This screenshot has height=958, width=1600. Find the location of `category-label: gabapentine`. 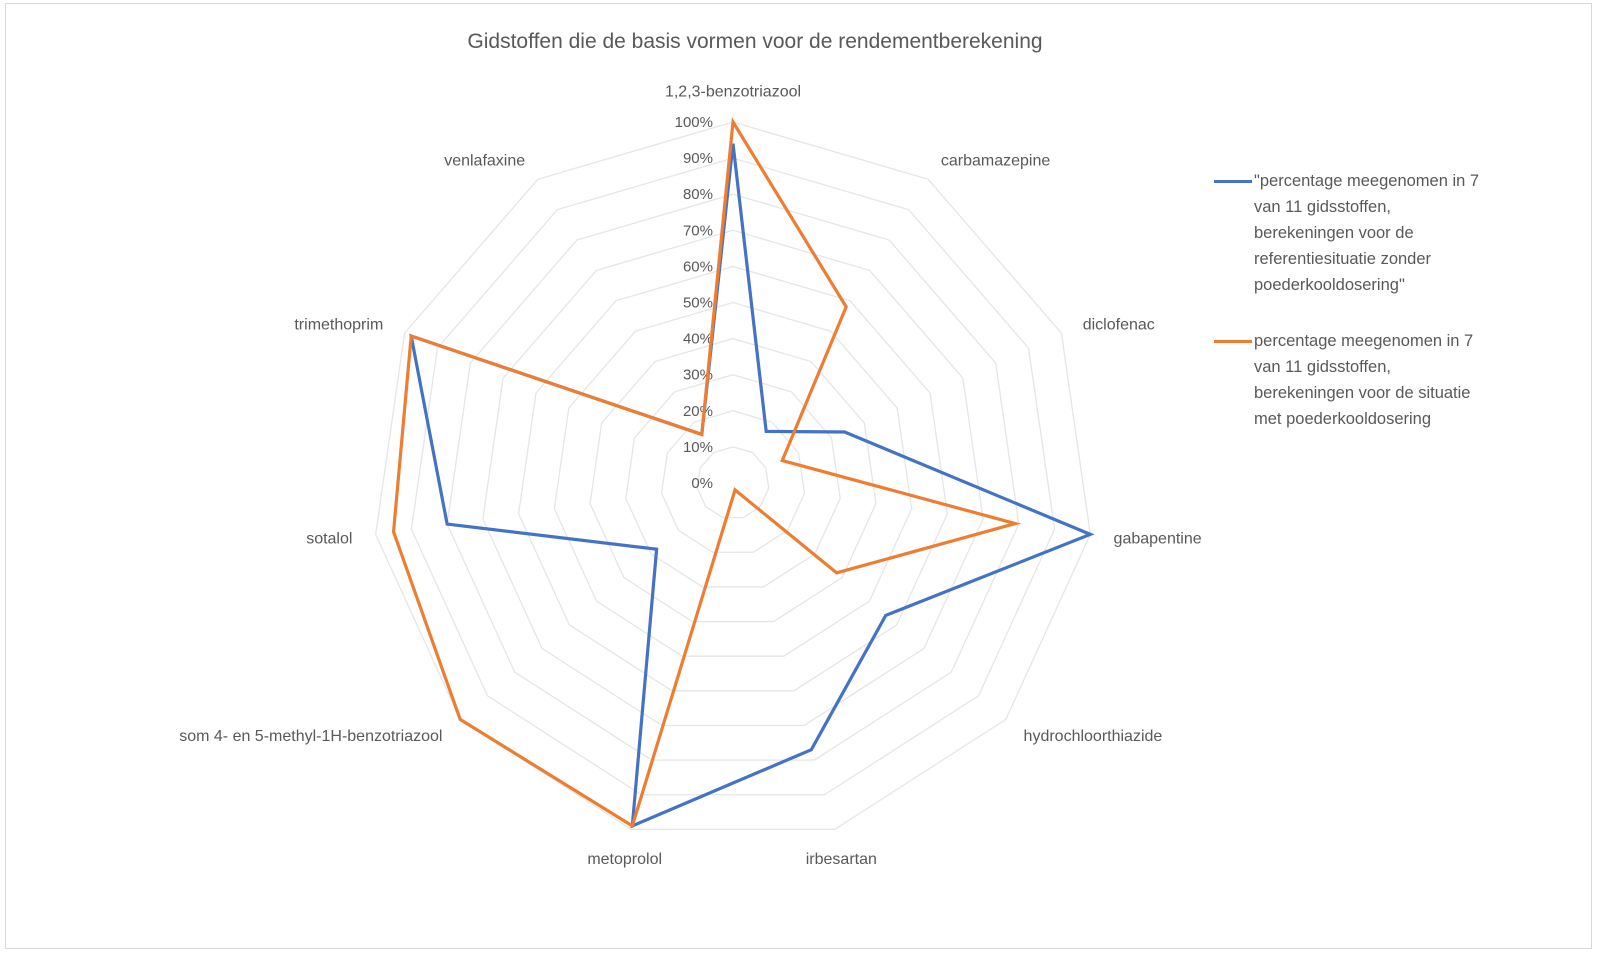

category-label: gabapentine is located at coordinates (1158, 539).